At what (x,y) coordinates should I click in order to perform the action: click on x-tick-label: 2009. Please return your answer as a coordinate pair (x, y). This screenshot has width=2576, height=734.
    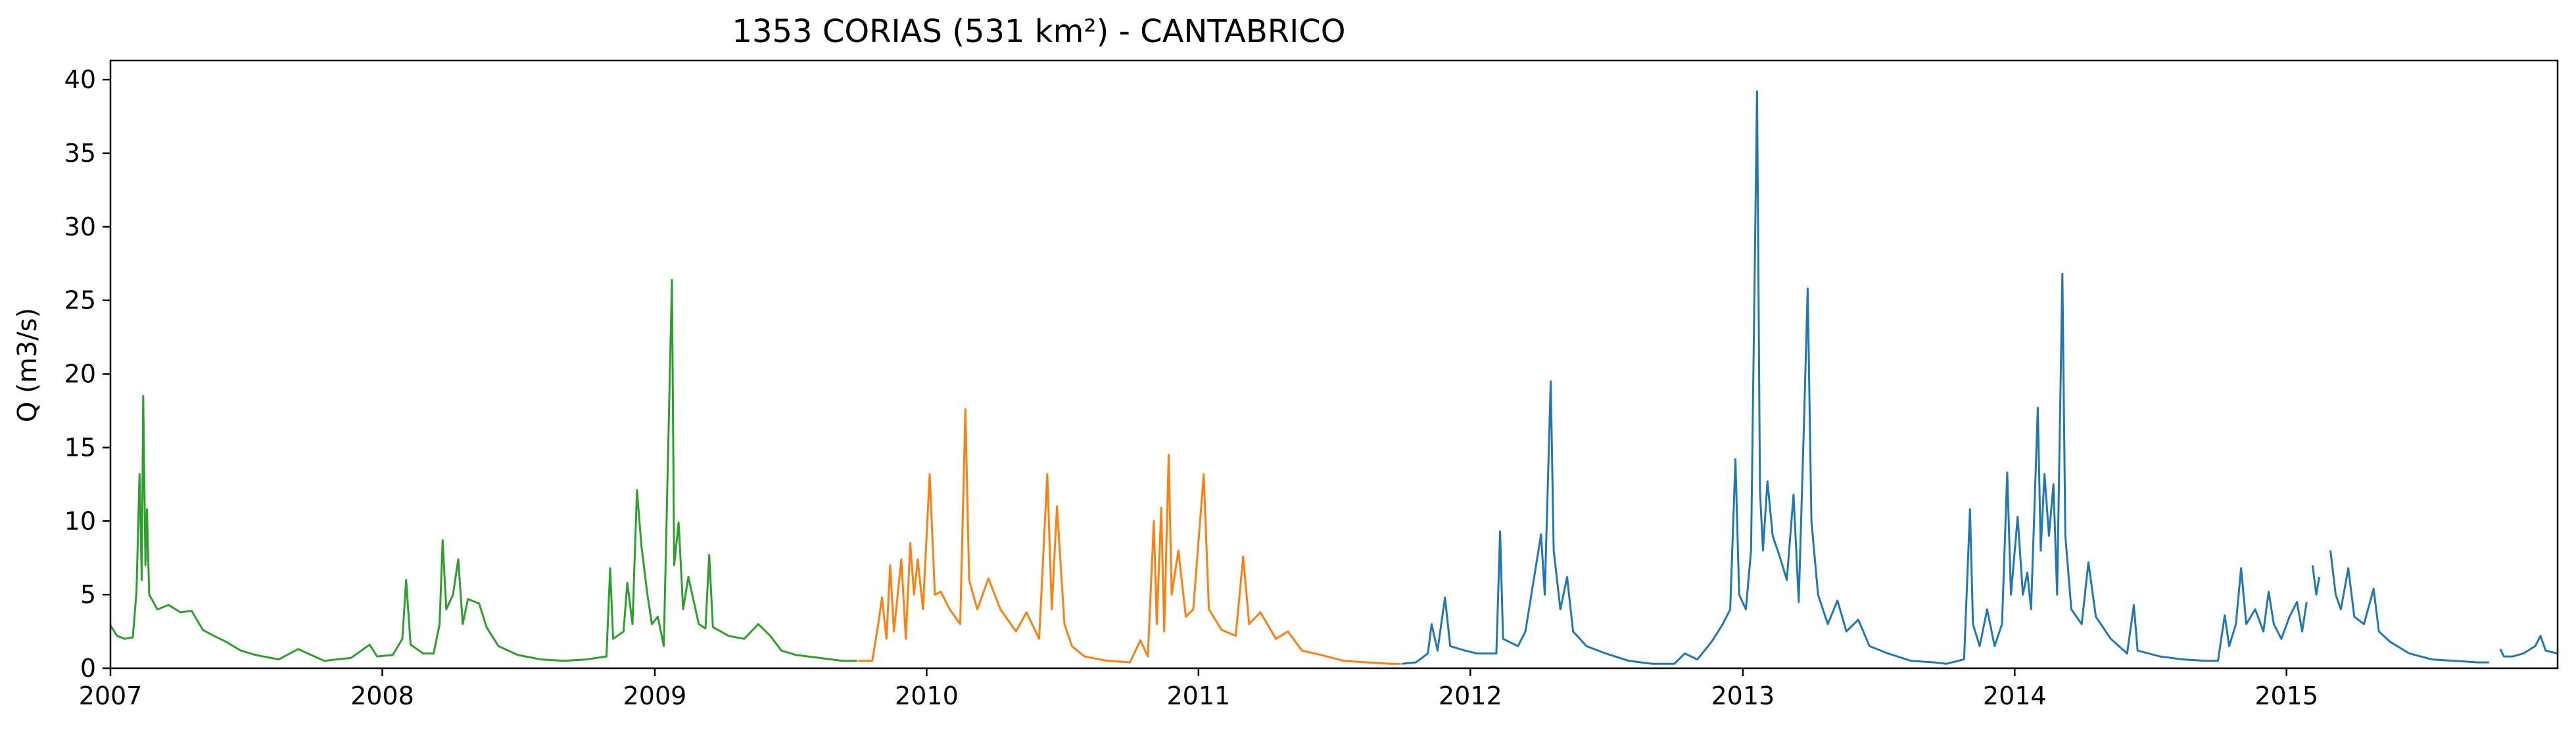
    Looking at the image, I should click on (655, 695).